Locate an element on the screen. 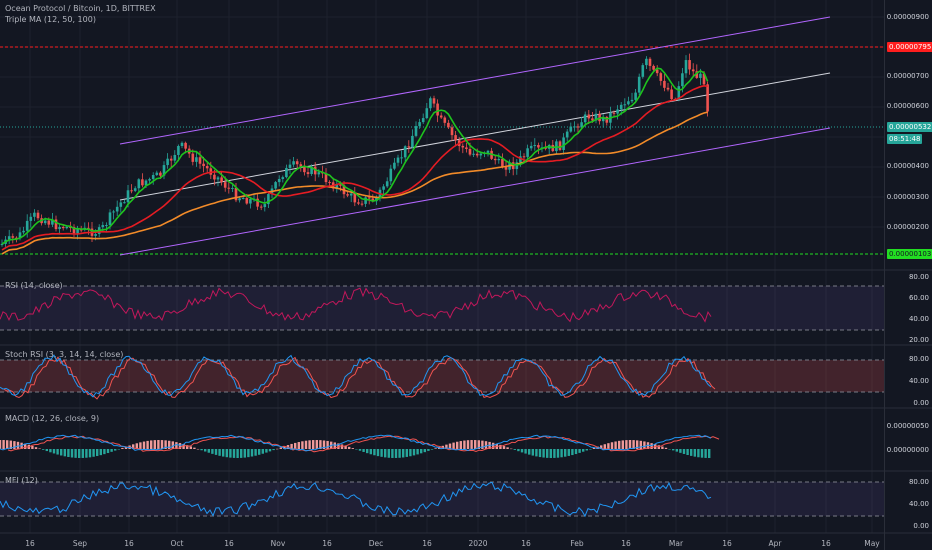 This screenshot has width=932, height=550. triple-ma-legend: Triple MA (12, 50, 100) is located at coordinates (50, 19).